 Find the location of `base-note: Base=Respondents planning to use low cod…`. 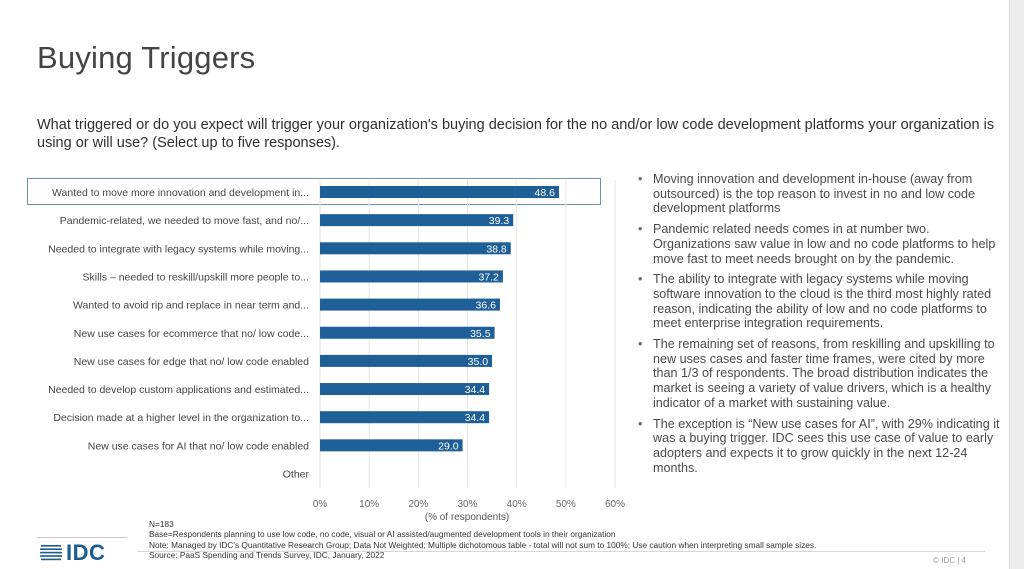

base-note: Base=Respondents planning to use low cod… is located at coordinates (382, 534).